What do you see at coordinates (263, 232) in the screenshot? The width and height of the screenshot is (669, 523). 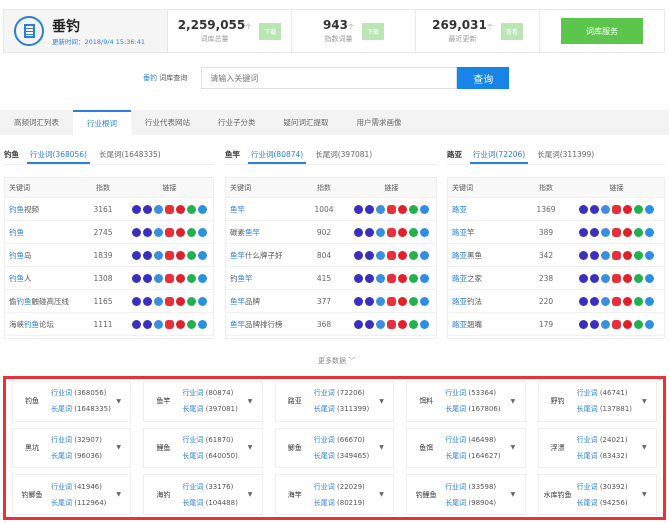 I see `keyword-link: 碳素鱼竿` at bounding box center [263, 232].